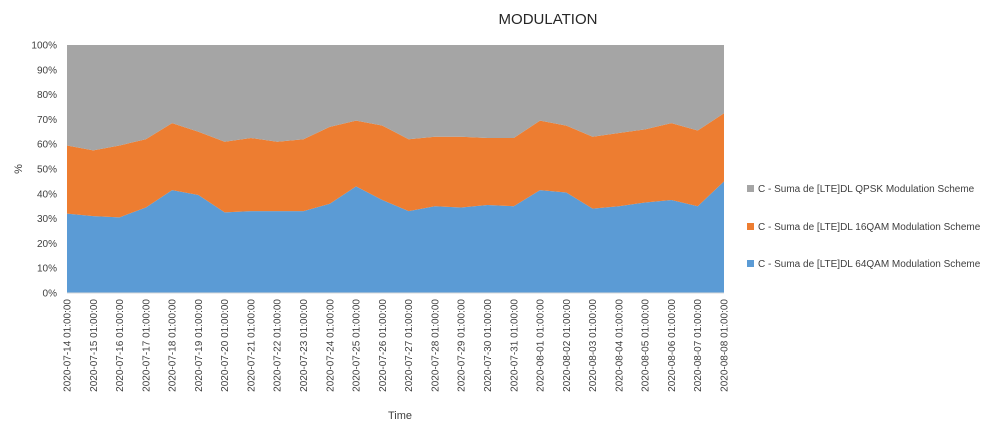 This screenshot has width=1004, height=438. I want to click on x-tick-label: 2020-07-17 01:00:00, so click(146, 345).